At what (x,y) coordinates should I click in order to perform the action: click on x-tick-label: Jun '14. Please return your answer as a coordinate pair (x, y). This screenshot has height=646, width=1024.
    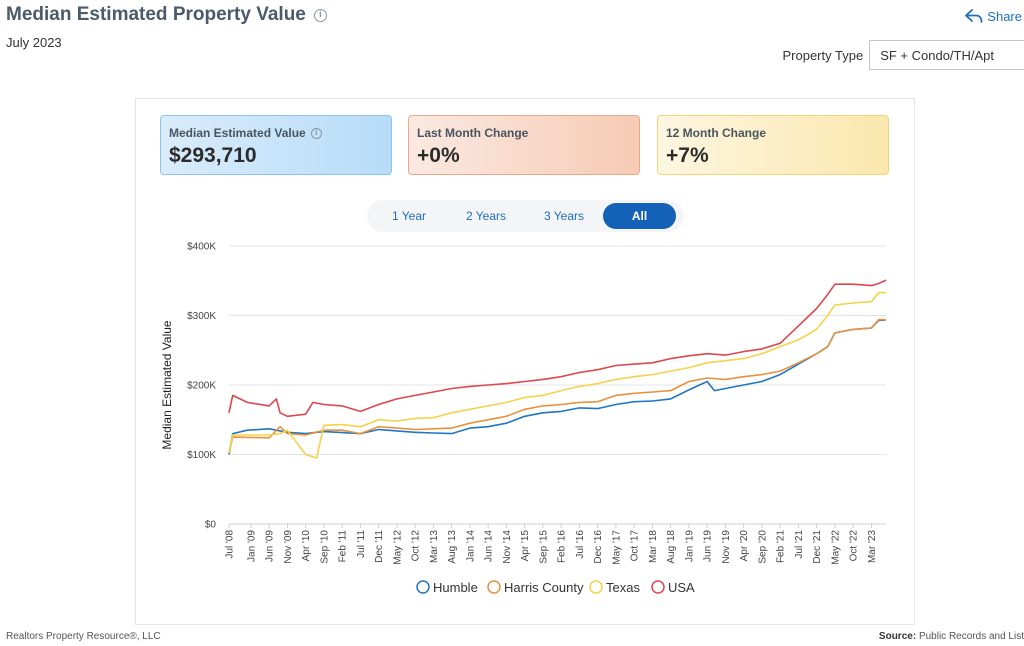
    Looking at the image, I should click on (489, 546).